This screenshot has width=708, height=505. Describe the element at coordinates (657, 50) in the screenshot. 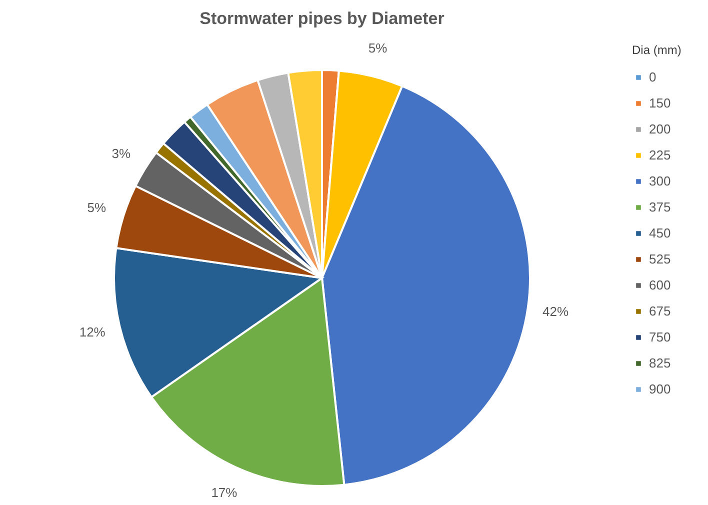

I see `legend-title: Dia (mm)` at that location.